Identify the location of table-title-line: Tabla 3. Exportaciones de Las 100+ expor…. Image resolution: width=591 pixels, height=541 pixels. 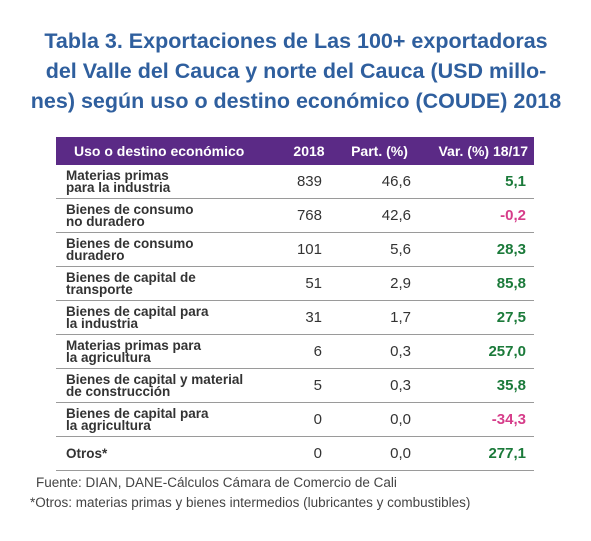
(296, 41).